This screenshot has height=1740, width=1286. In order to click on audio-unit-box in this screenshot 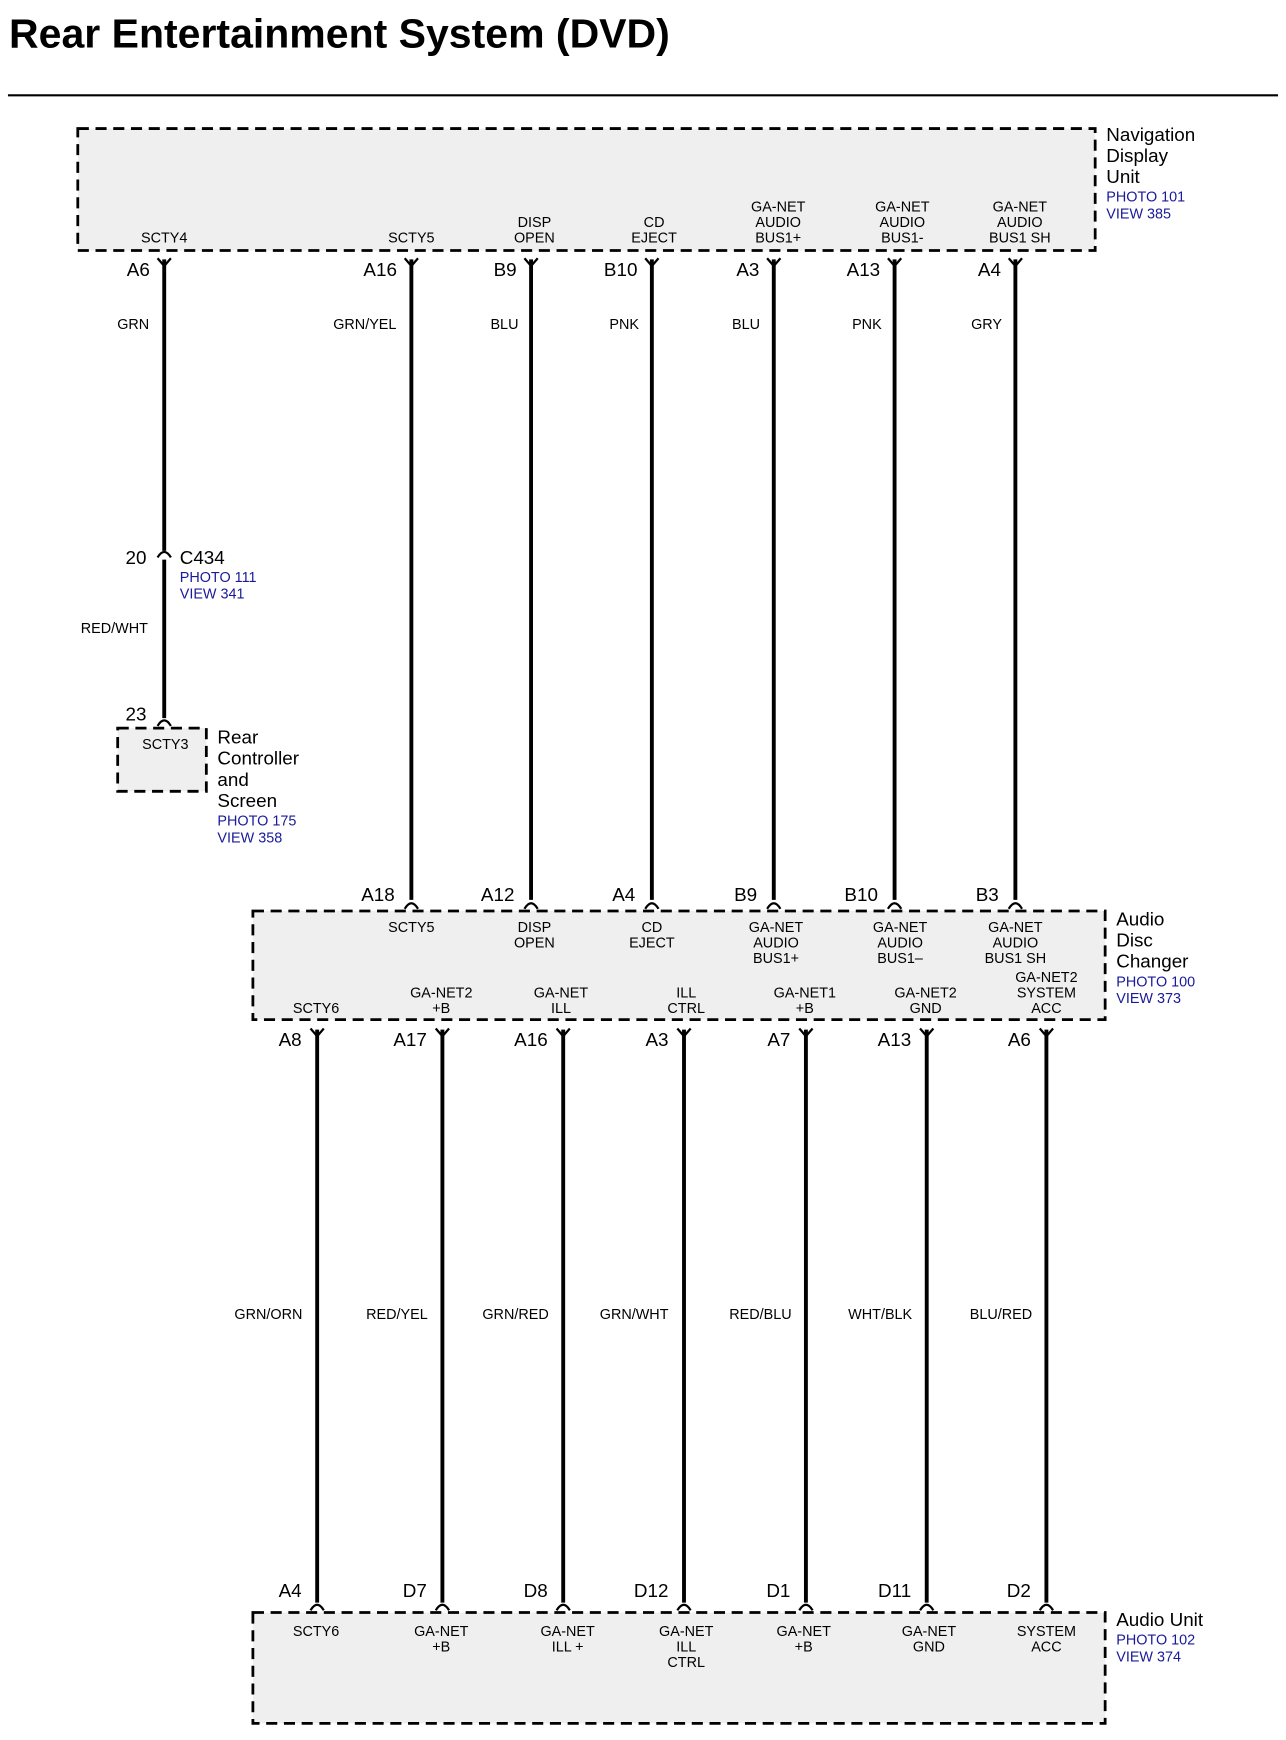, I will do `click(679, 1668)`.